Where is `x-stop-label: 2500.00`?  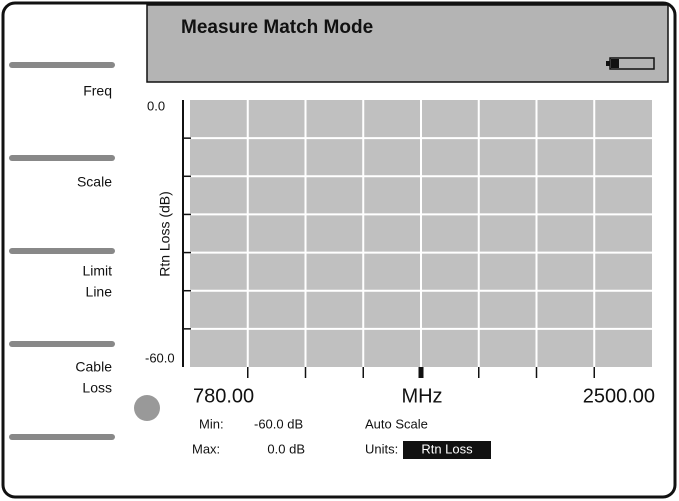
x-stop-label: 2500.00 is located at coordinates (619, 396).